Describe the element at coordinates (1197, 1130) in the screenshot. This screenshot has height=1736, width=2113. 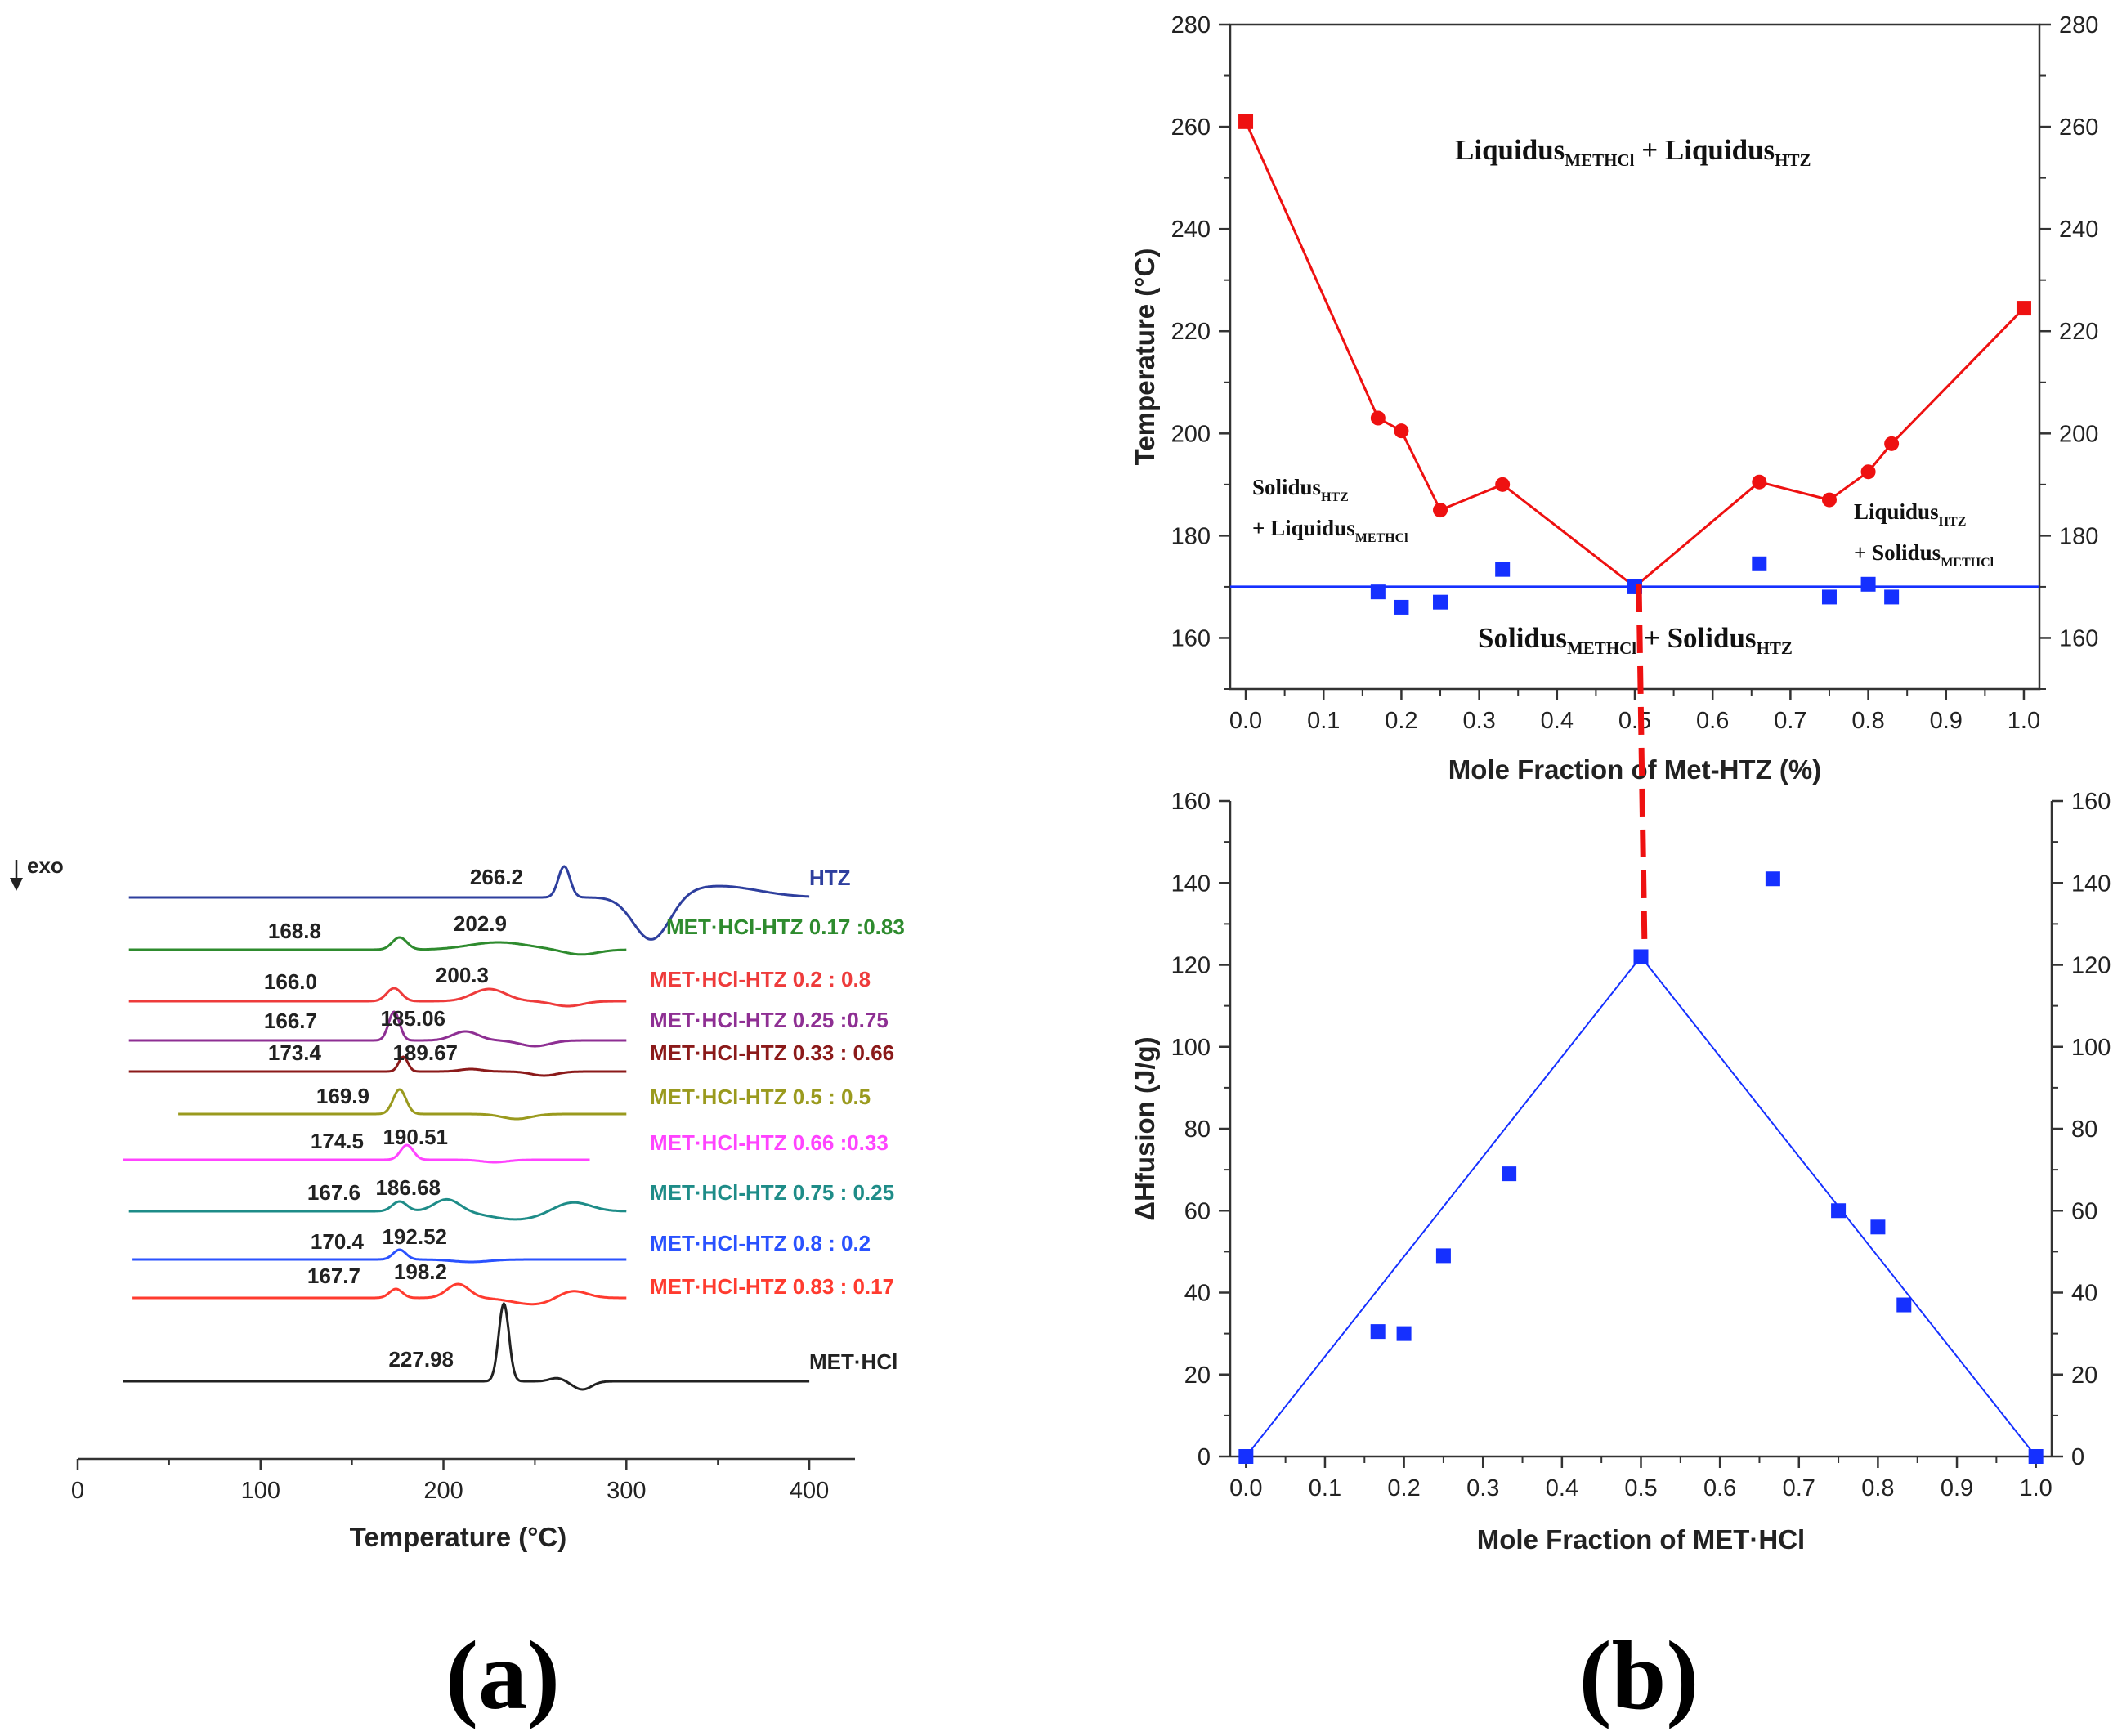
I see `y-tick-label: 80` at that location.